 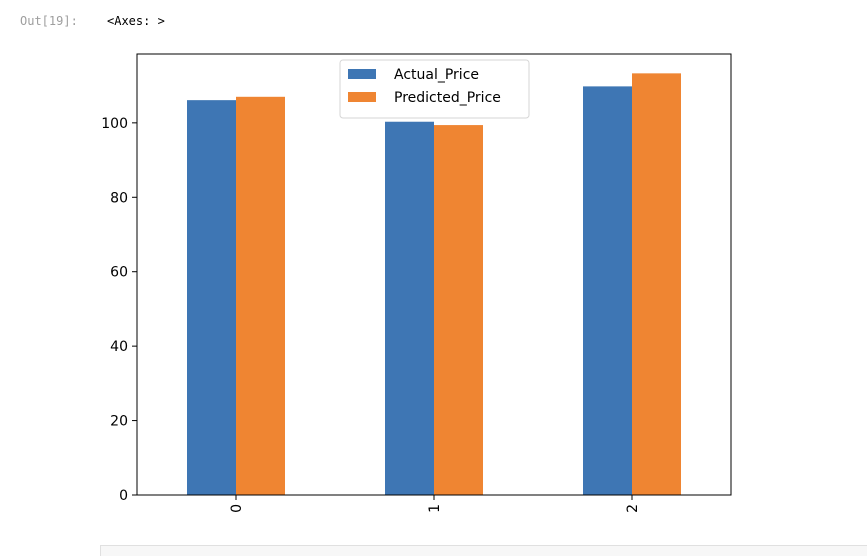 I want to click on legend-box, so click(x=434, y=89).